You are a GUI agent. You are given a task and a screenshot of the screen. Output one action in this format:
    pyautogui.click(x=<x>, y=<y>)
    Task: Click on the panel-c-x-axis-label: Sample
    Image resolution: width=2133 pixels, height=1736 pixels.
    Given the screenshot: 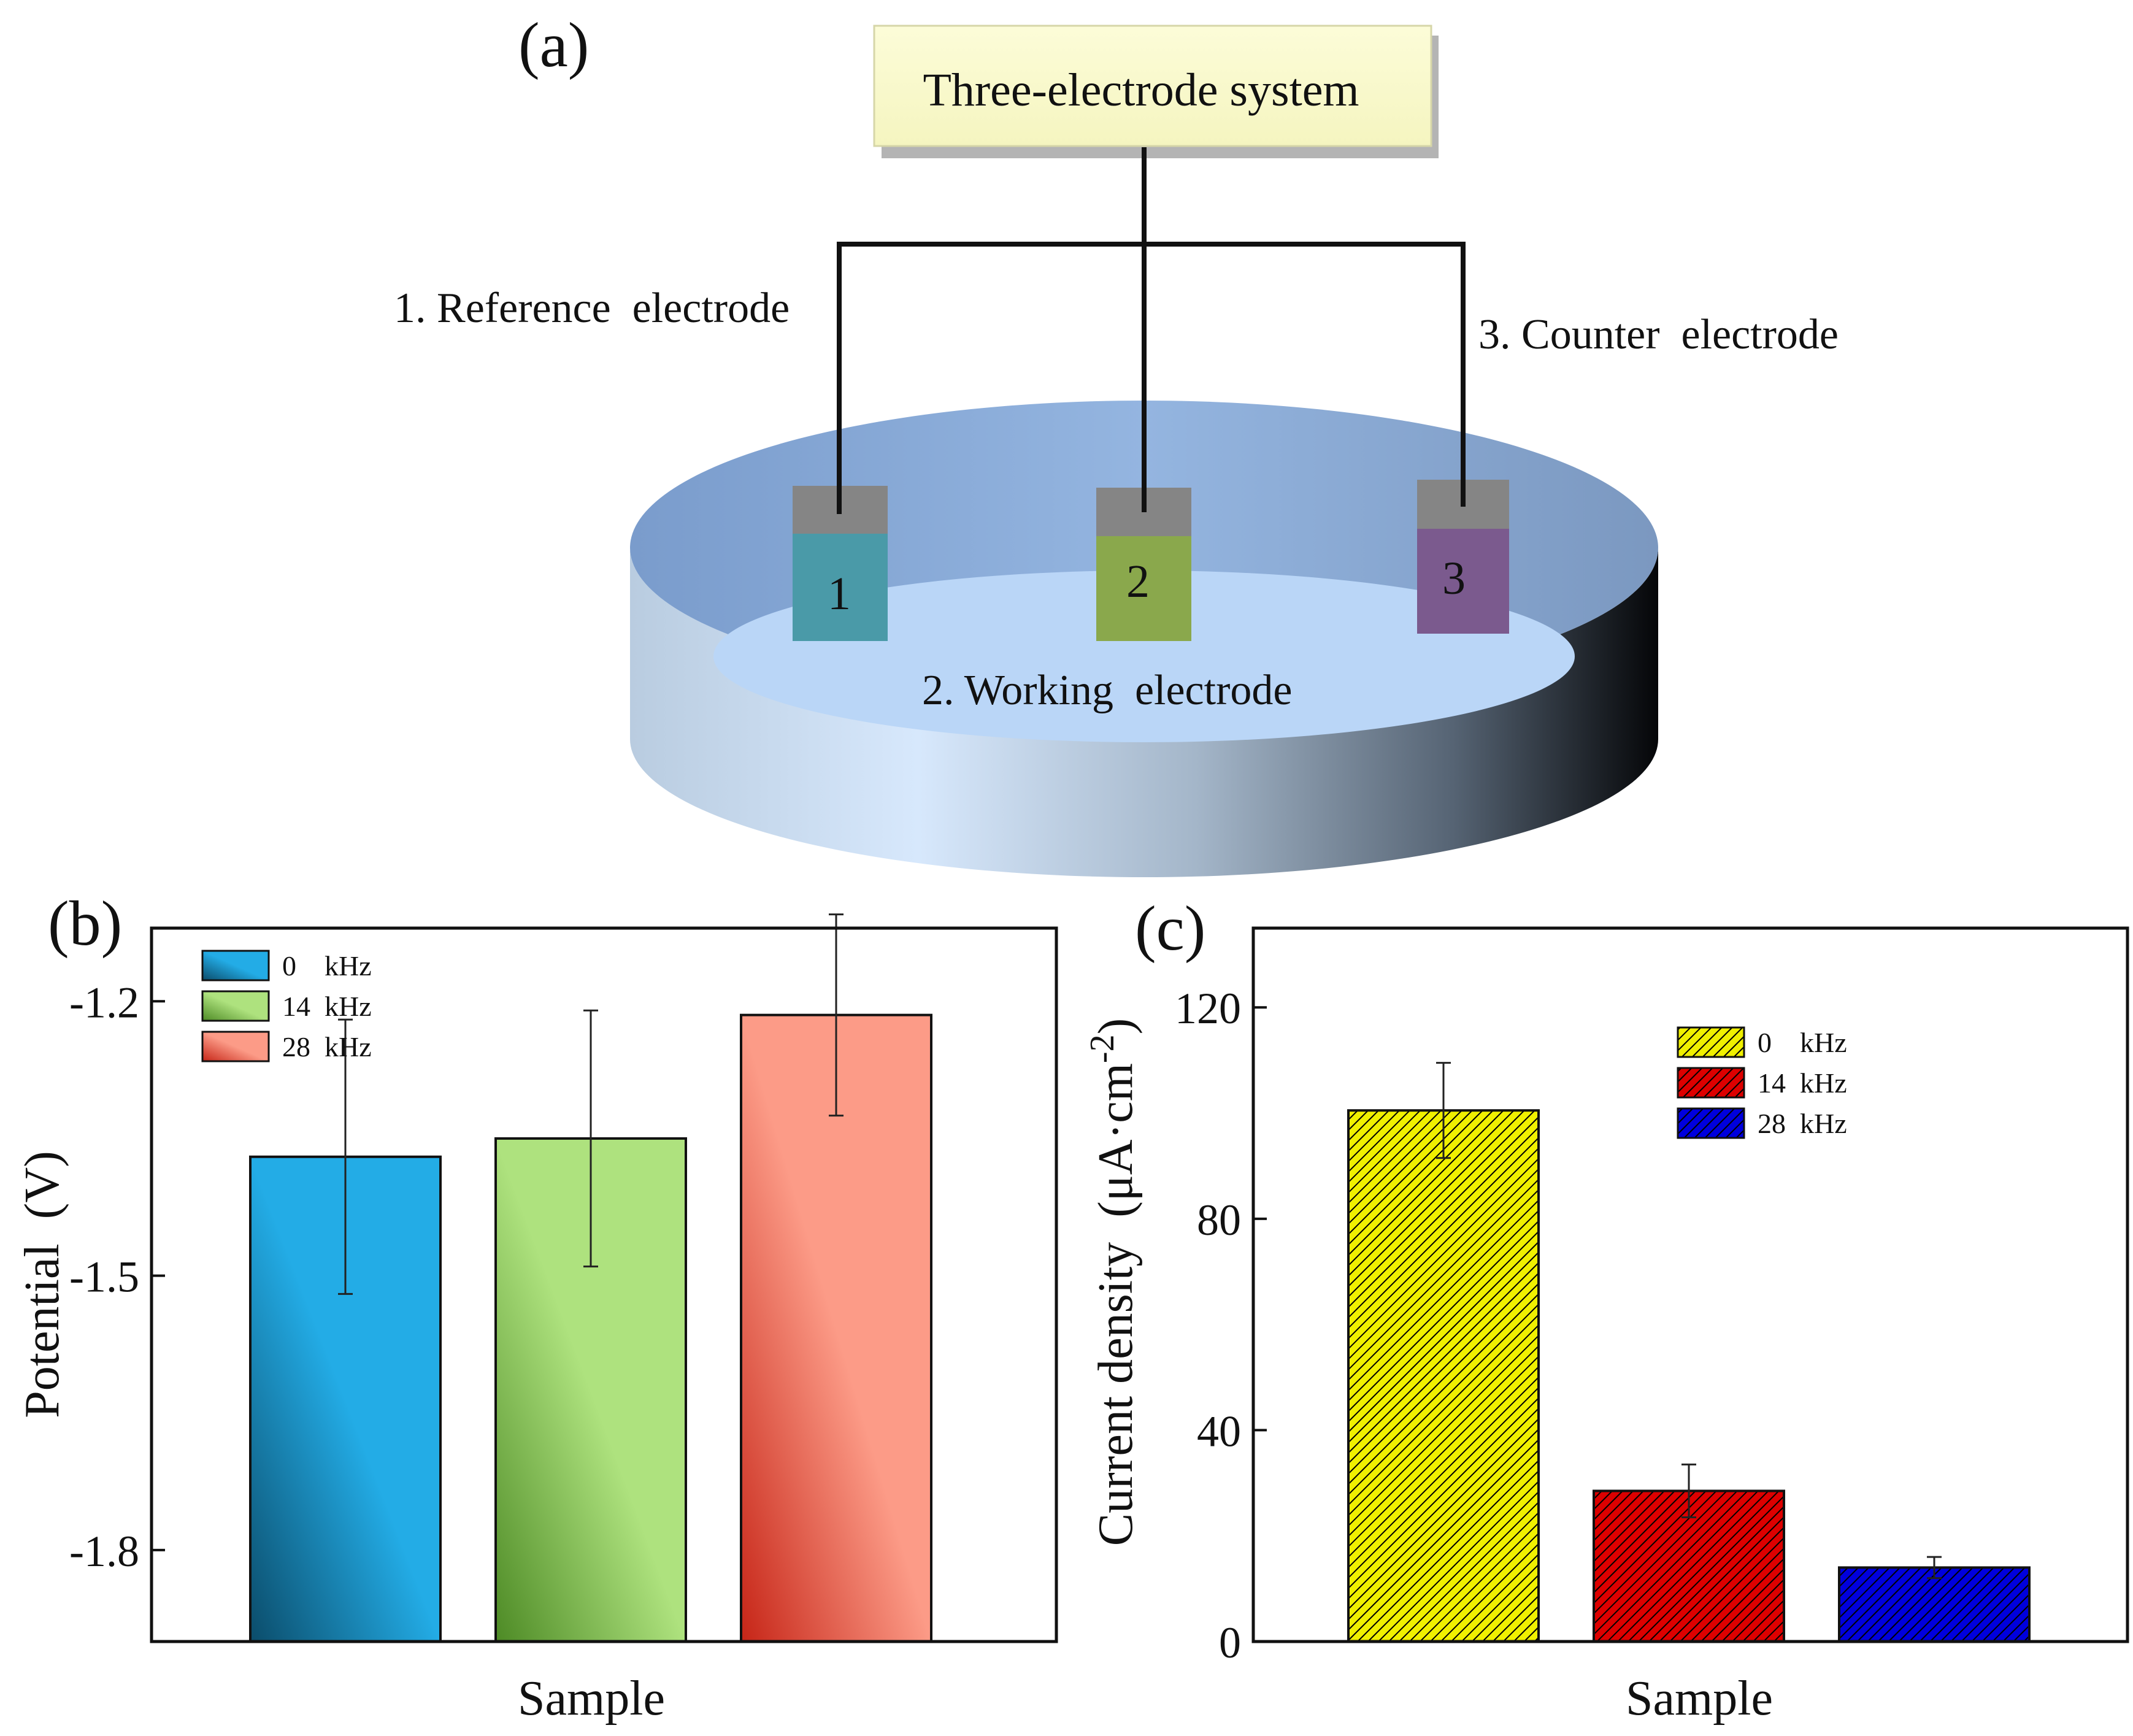 What is the action you would take?
    pyautogui.click(x=1699, y=1699)
    